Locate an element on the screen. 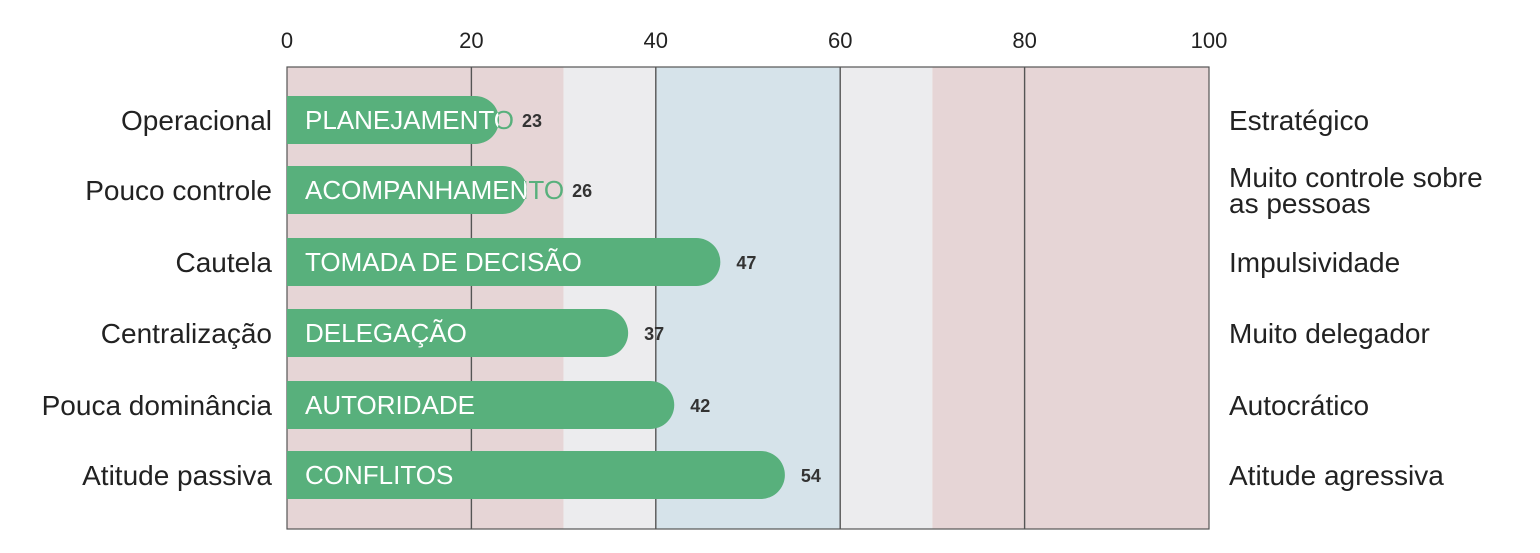 This screenshot has height=553, width=1540. bar-value-label: 42 is located at coordinates (700, 406).